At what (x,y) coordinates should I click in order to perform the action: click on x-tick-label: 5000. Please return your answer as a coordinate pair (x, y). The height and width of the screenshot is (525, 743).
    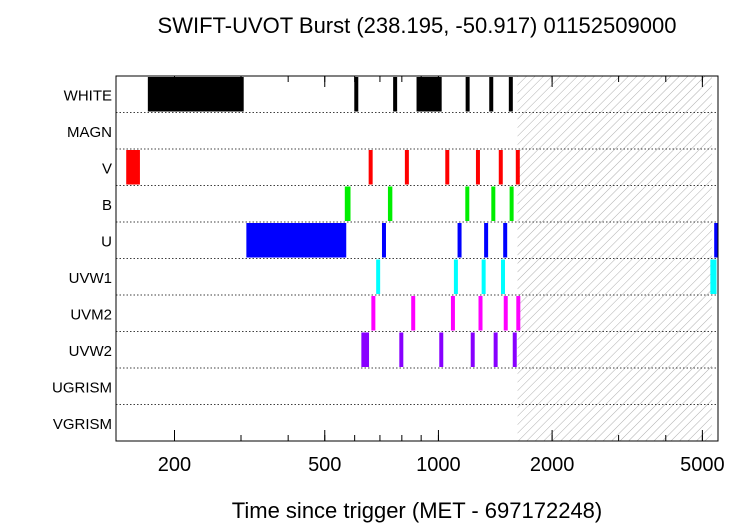
    Looking at the image, I should click on (702, 465).